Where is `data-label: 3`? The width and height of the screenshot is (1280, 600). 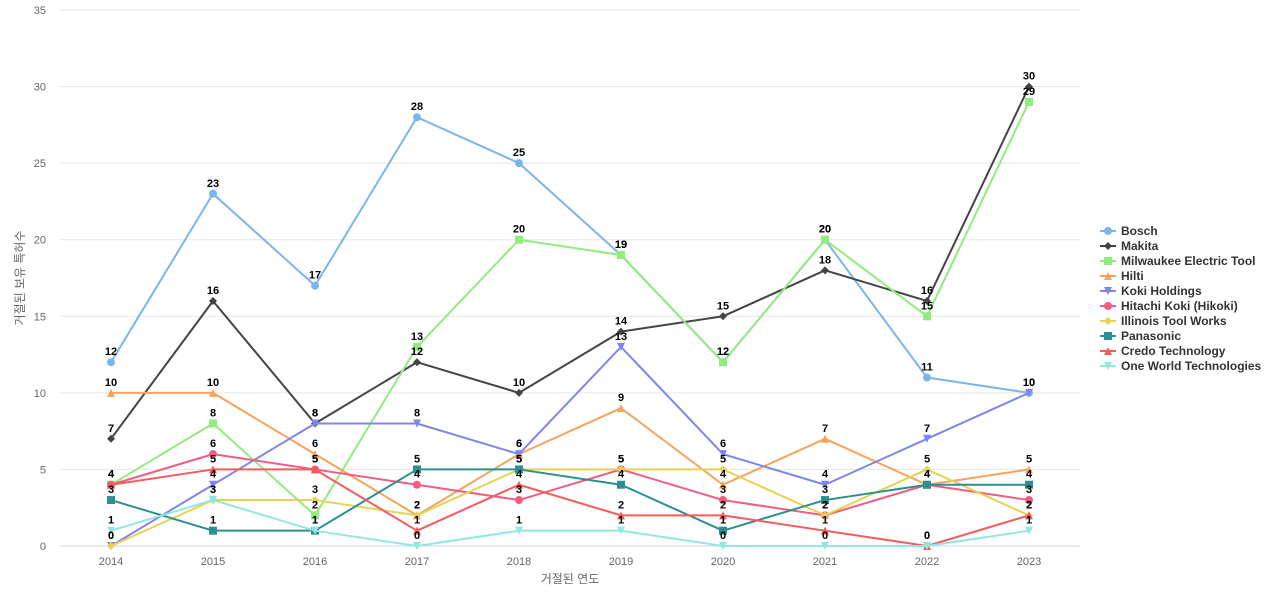 data-label: 3 is located at coordinates (315, 490).